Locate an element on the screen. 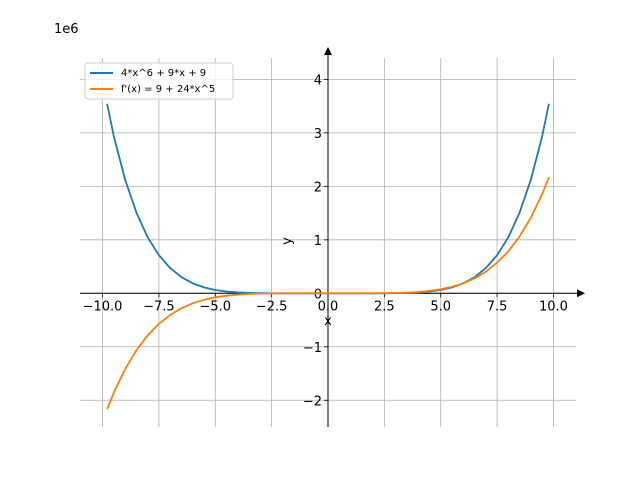 This screenshot has height=480, width=640. x-tick-label: 10.0 is located at coordinates (553, 306).